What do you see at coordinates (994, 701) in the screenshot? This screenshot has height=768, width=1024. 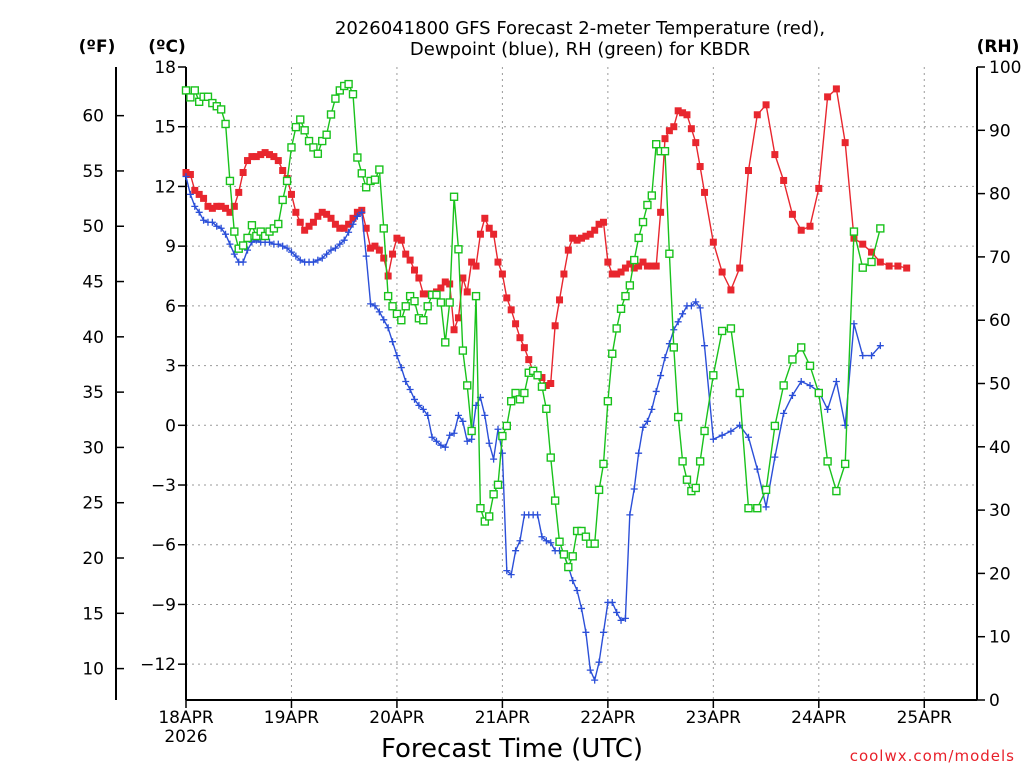 I see `rh-tick-label: 0` at bounding box center [994, 701].